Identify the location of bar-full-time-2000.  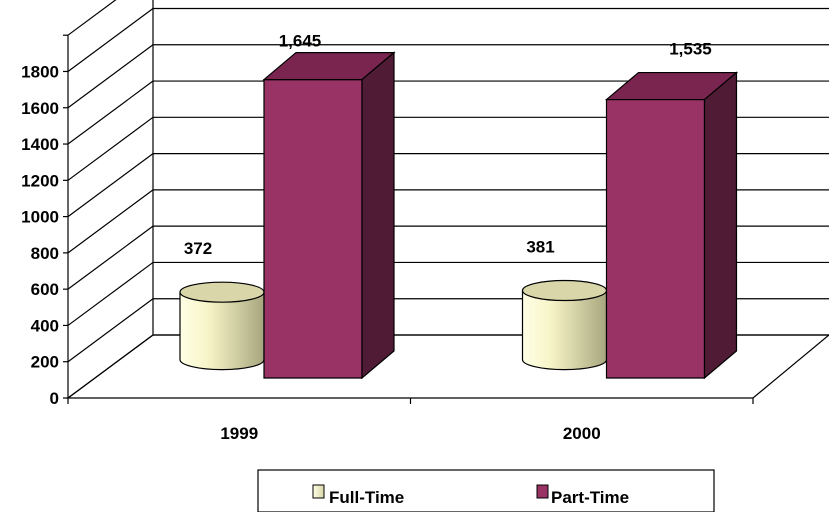
(564, 330).